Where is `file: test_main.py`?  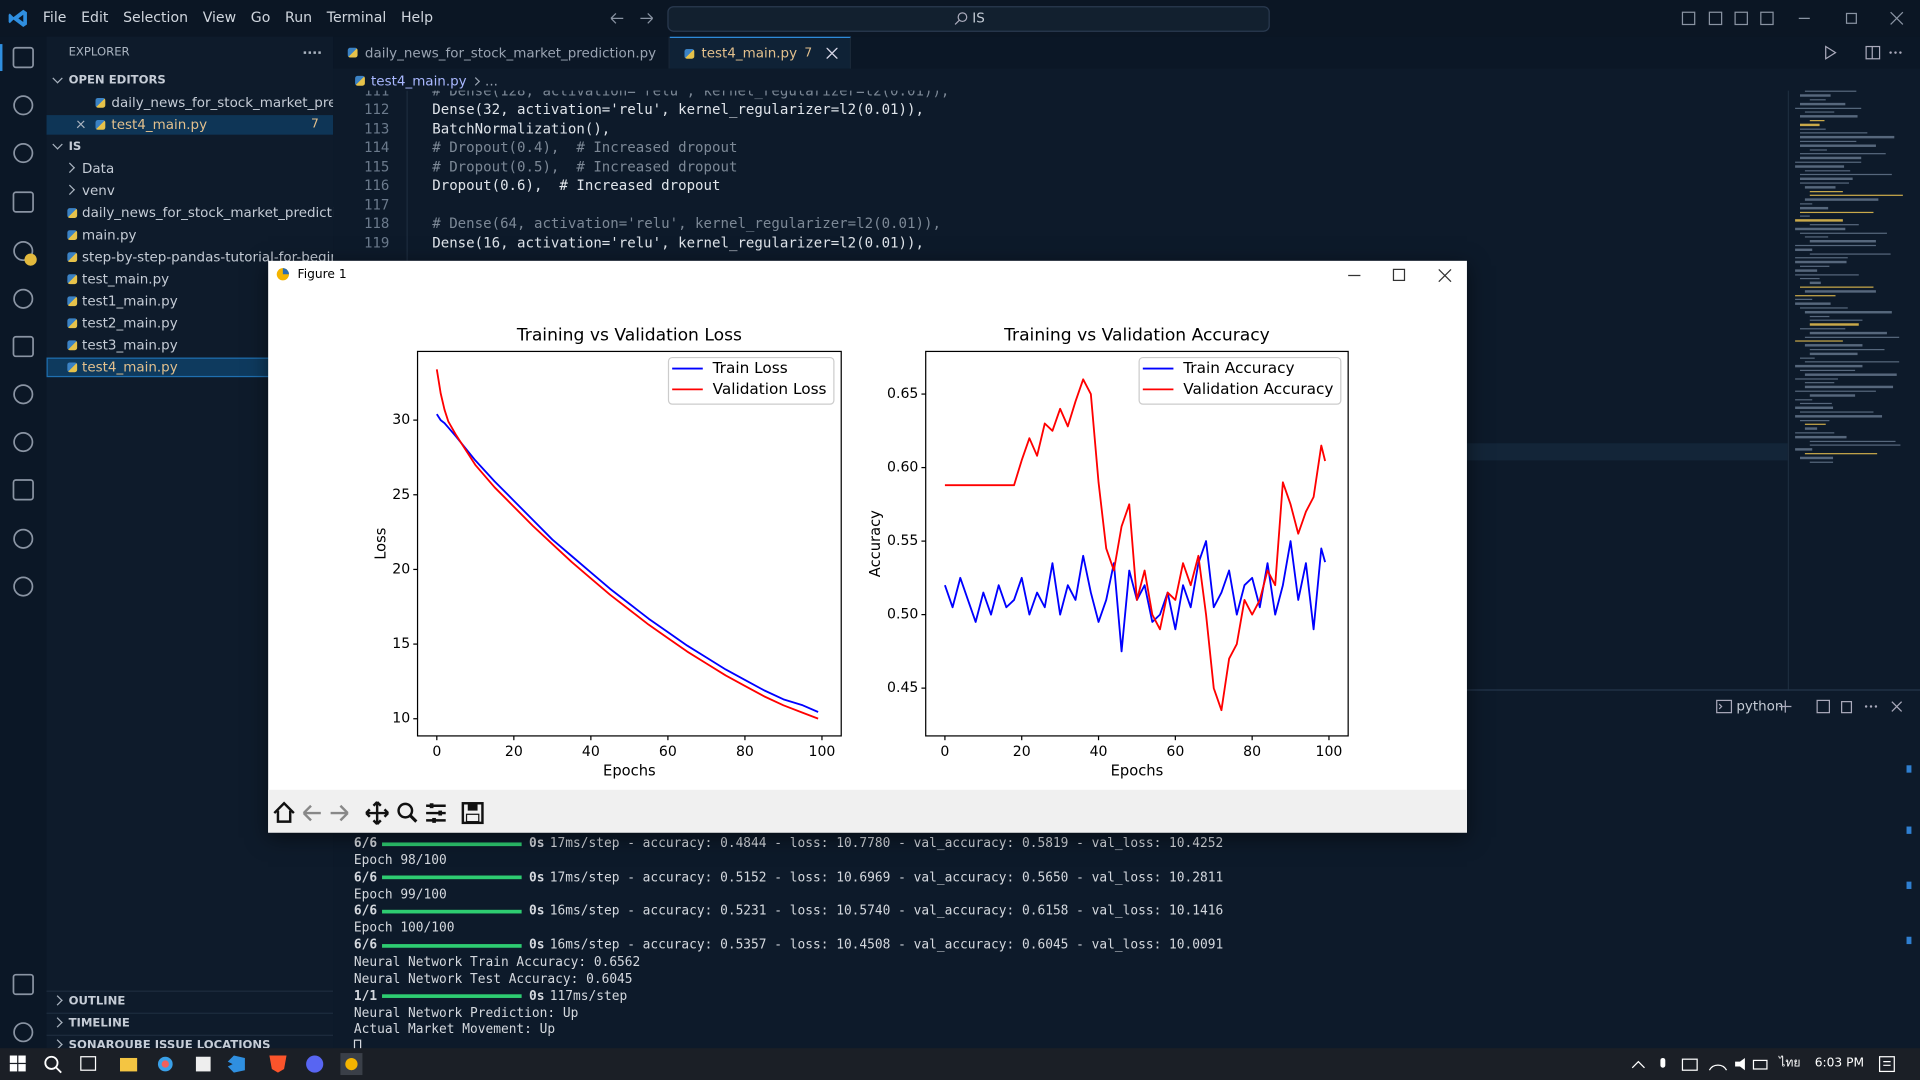
file: test_main.py is located at coordinates (126, 279).